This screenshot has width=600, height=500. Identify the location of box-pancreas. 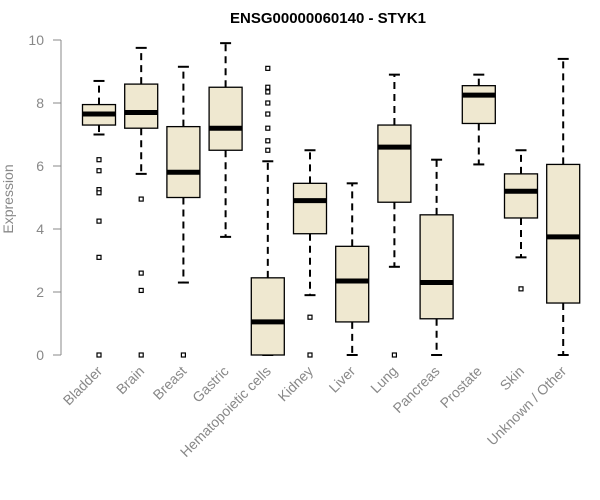
(436, 257).